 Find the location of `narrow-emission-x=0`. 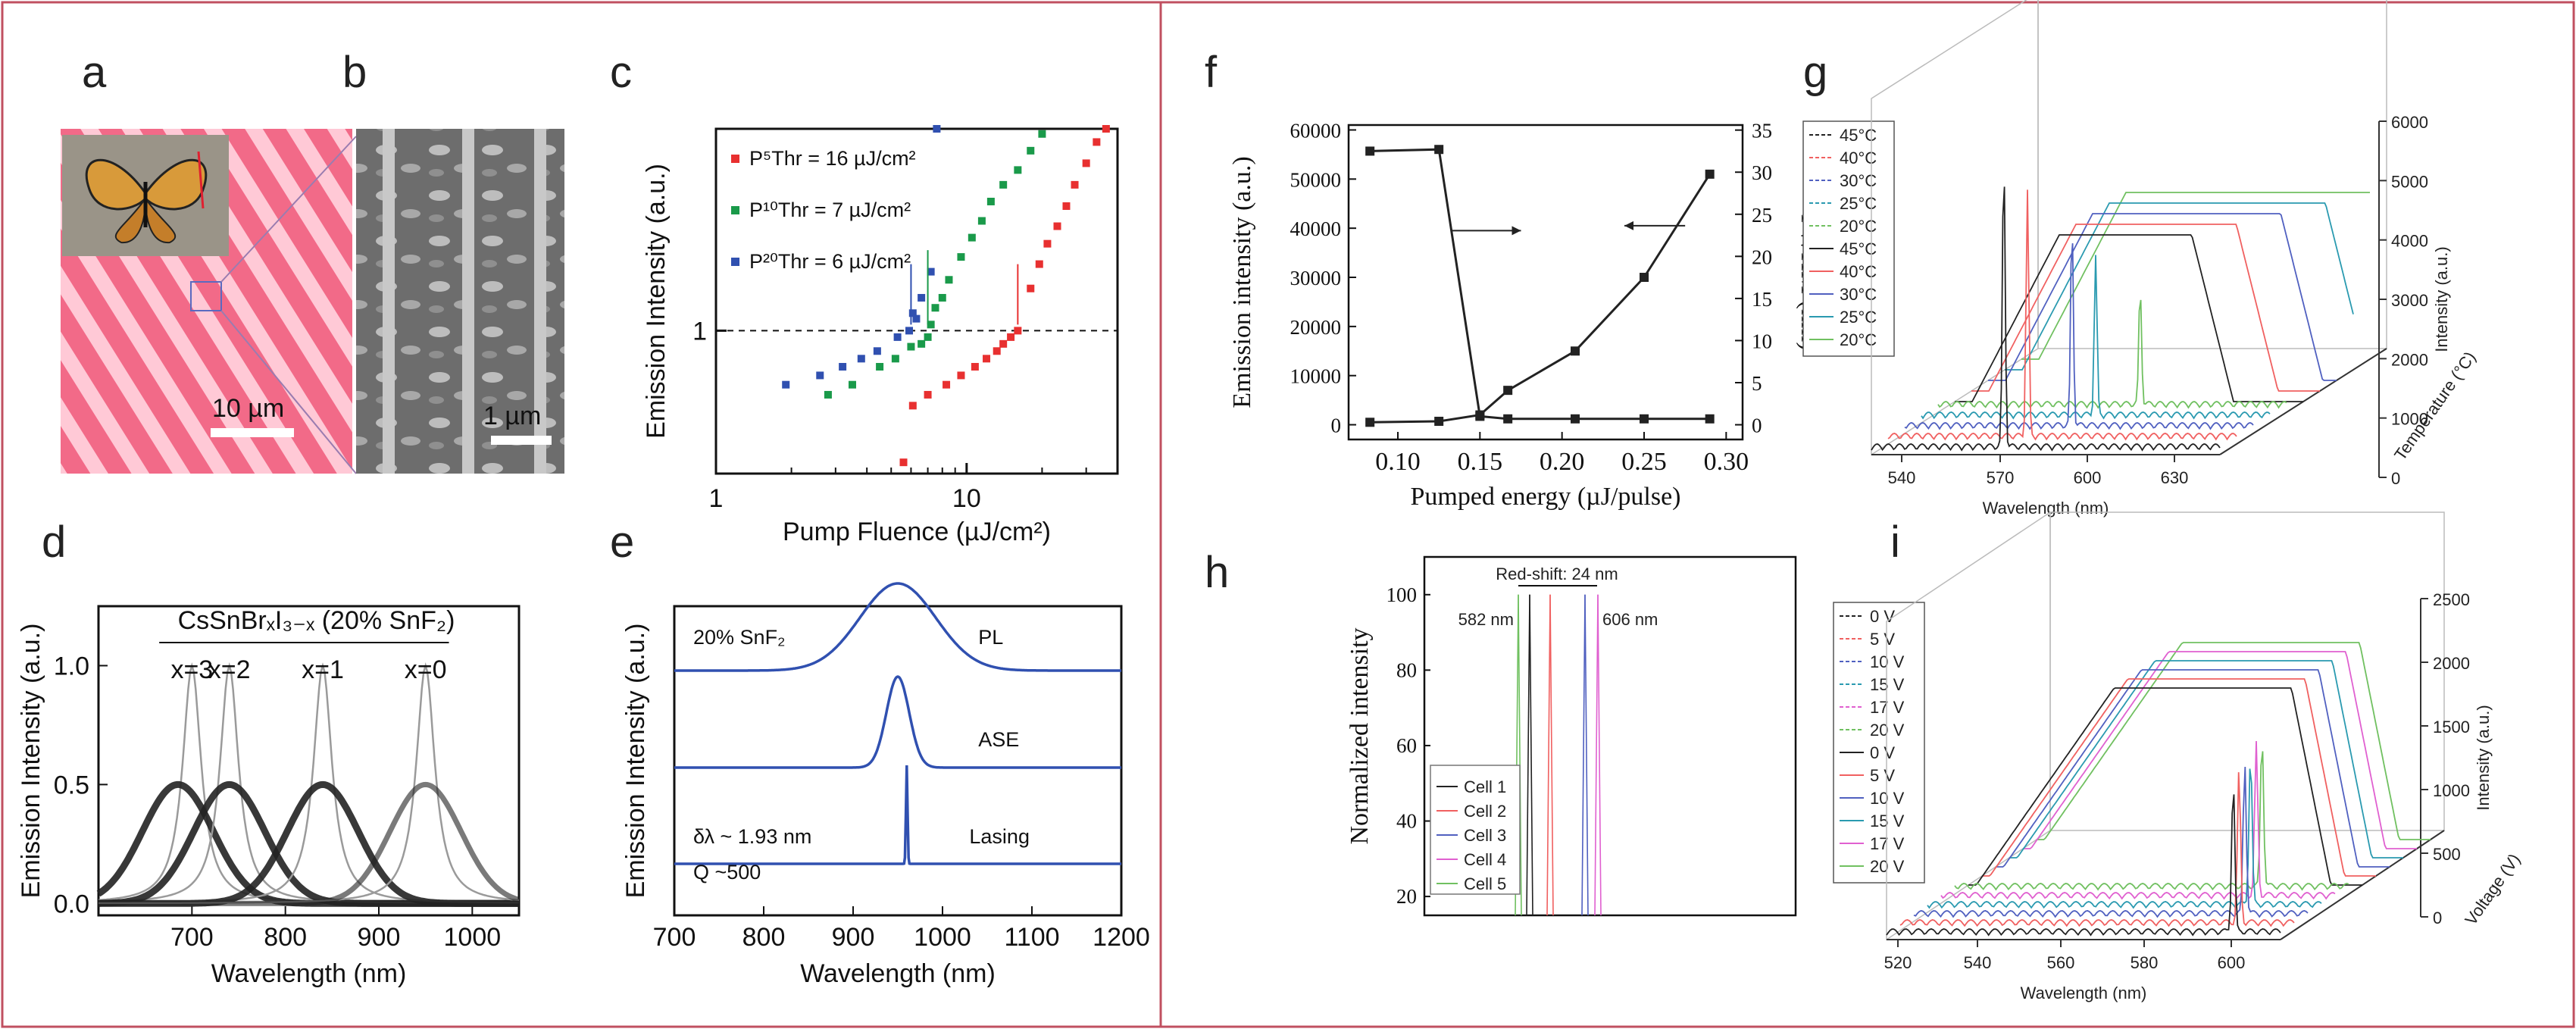

narrow-emission-x=0 is located at coordinates (309, 783).